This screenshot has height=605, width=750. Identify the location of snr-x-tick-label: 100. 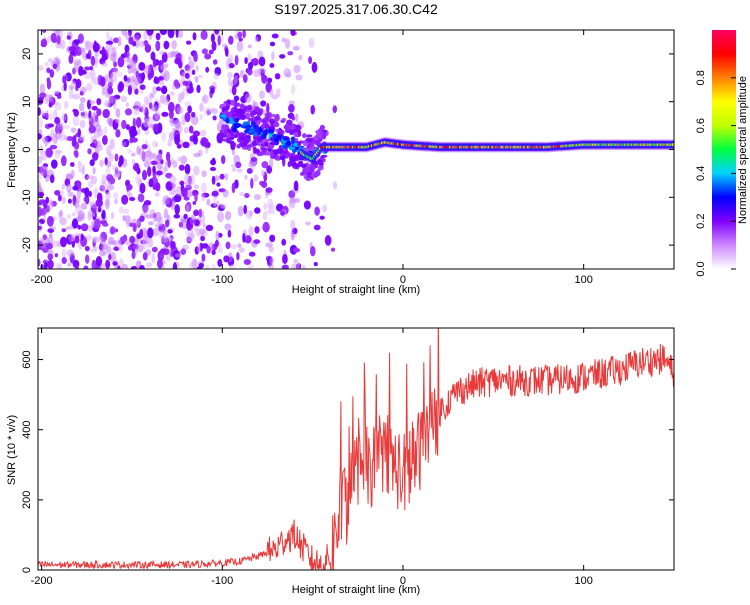
(583, 581).